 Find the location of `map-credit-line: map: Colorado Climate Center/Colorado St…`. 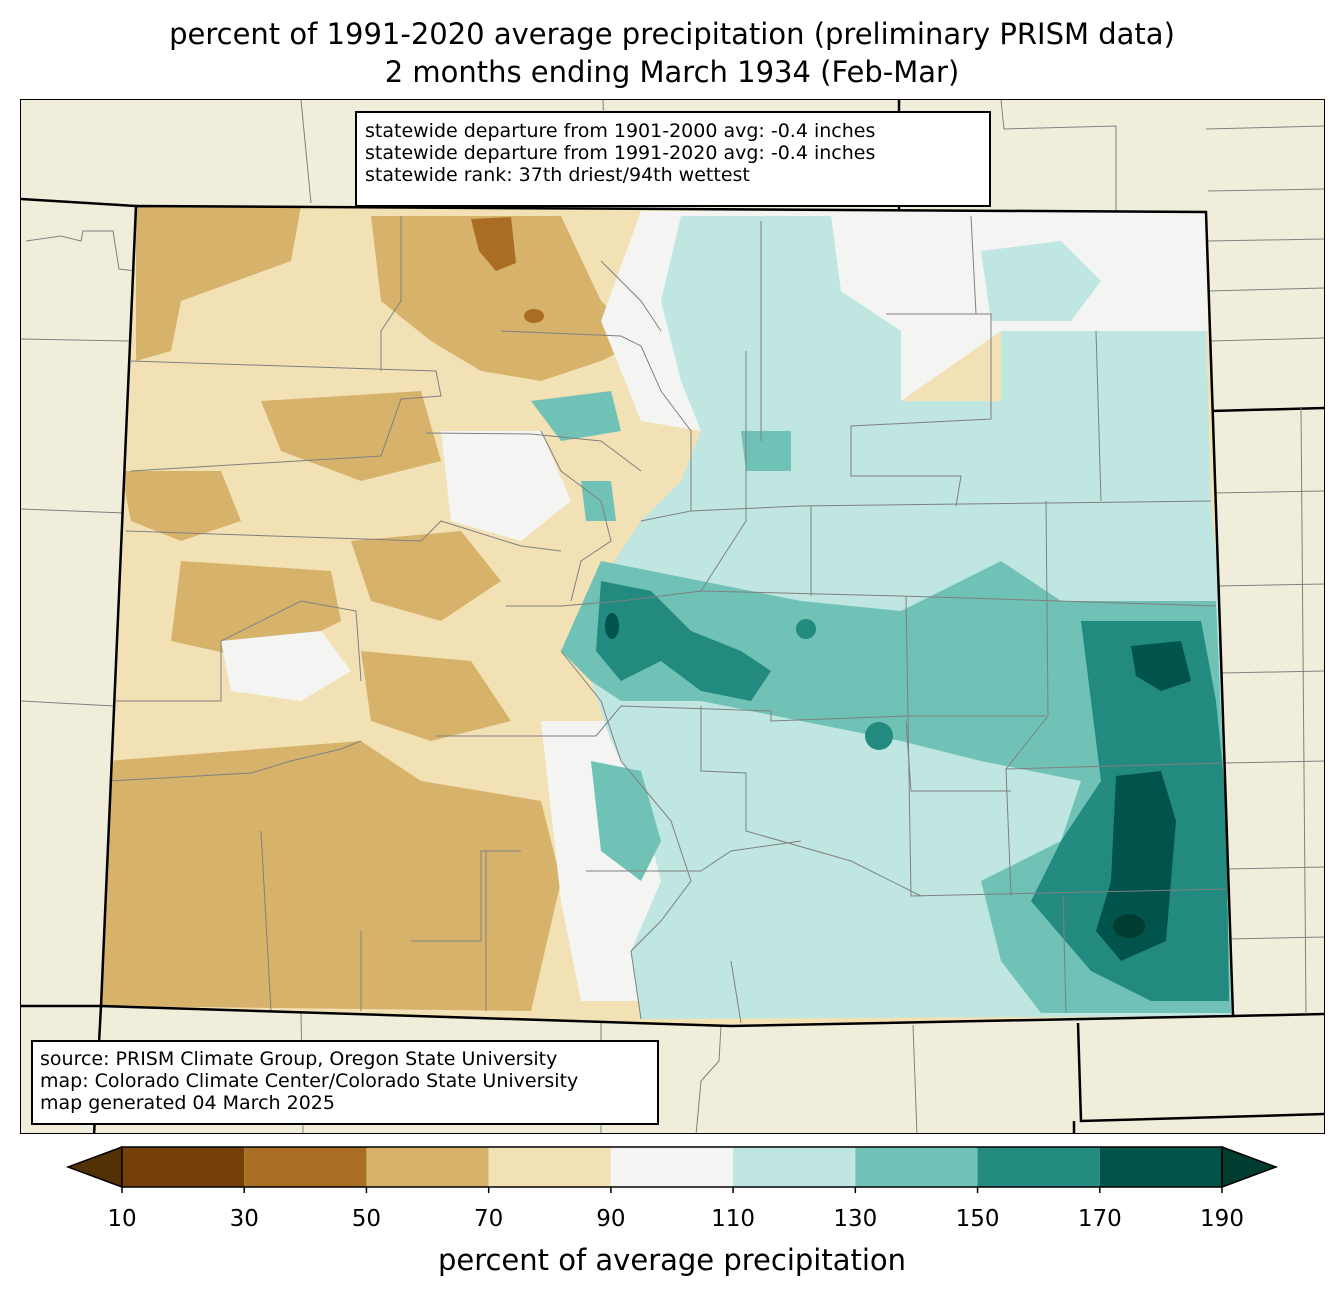

map-credit-line: map: Colorado Climate Center/Colorado St… is located at coordinates (309, 1081).